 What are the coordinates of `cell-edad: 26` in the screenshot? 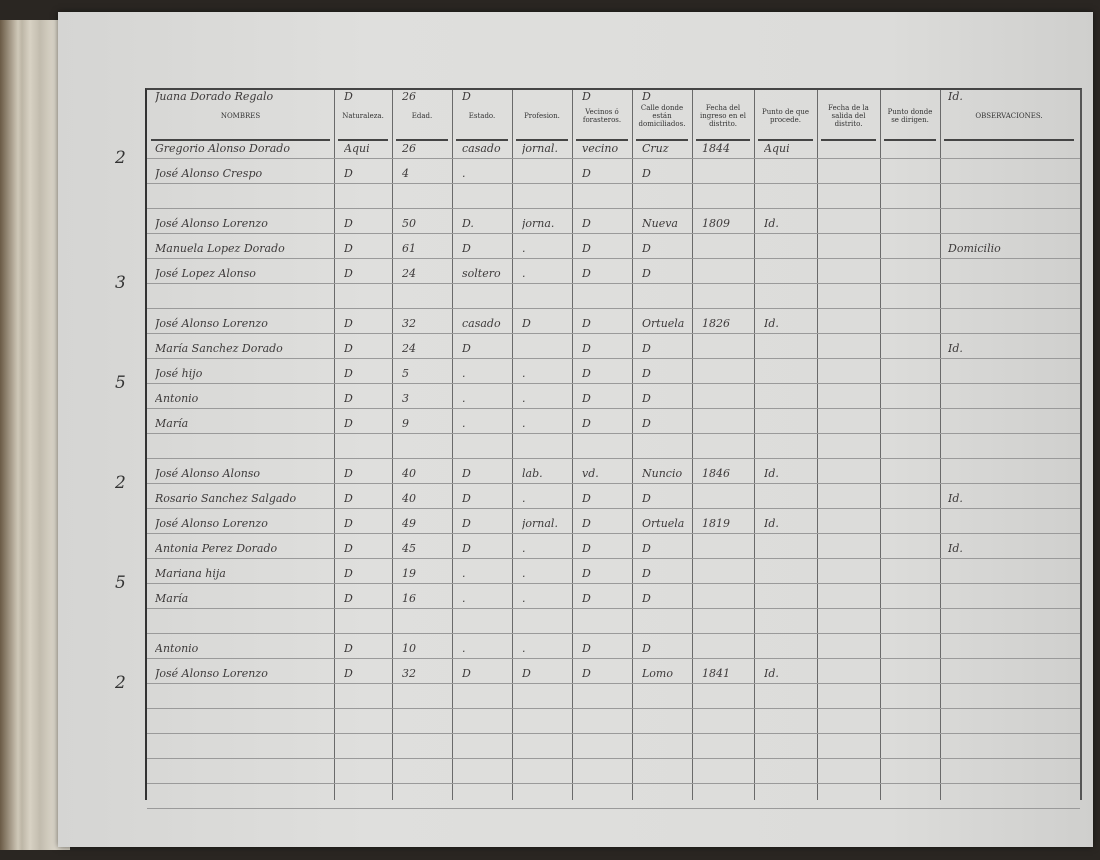 It's located at (409, 148).